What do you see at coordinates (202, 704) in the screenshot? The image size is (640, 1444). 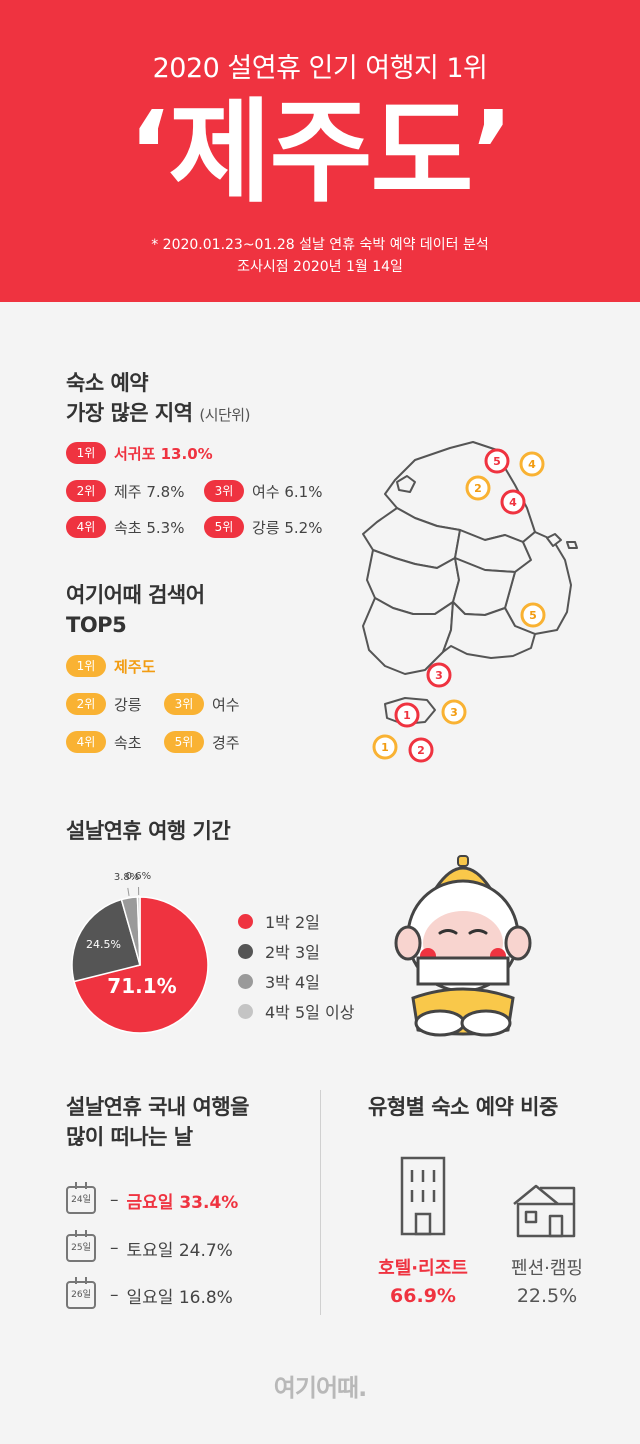 I see `search-rank-3: 3위 여수` at bounding box center [202, 704].